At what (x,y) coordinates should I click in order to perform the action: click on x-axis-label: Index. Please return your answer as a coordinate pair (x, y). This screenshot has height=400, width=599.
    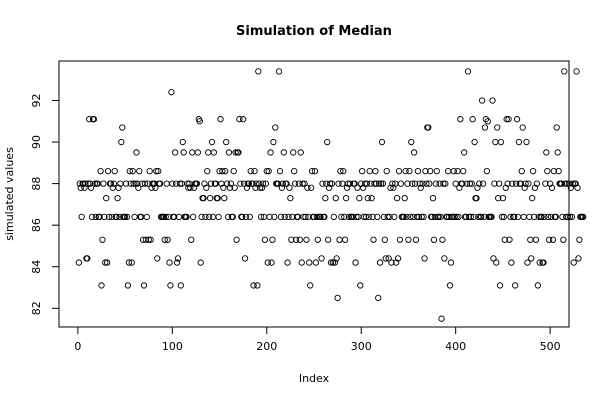
    Looking at the image, I should click on (314, 378).